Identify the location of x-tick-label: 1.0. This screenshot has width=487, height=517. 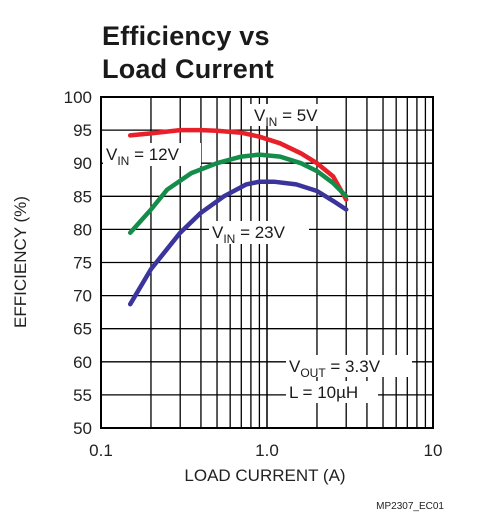
(267, 450).